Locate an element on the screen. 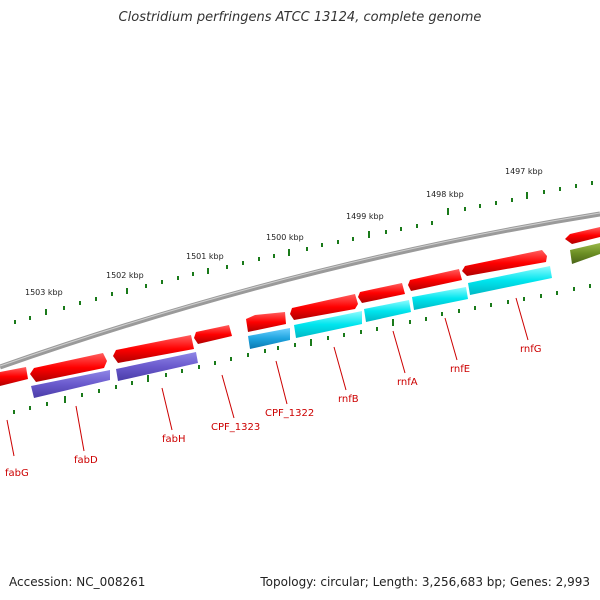 This screenshot has width=600, height=600. gene-fabH is located at coordinates (157, 366).